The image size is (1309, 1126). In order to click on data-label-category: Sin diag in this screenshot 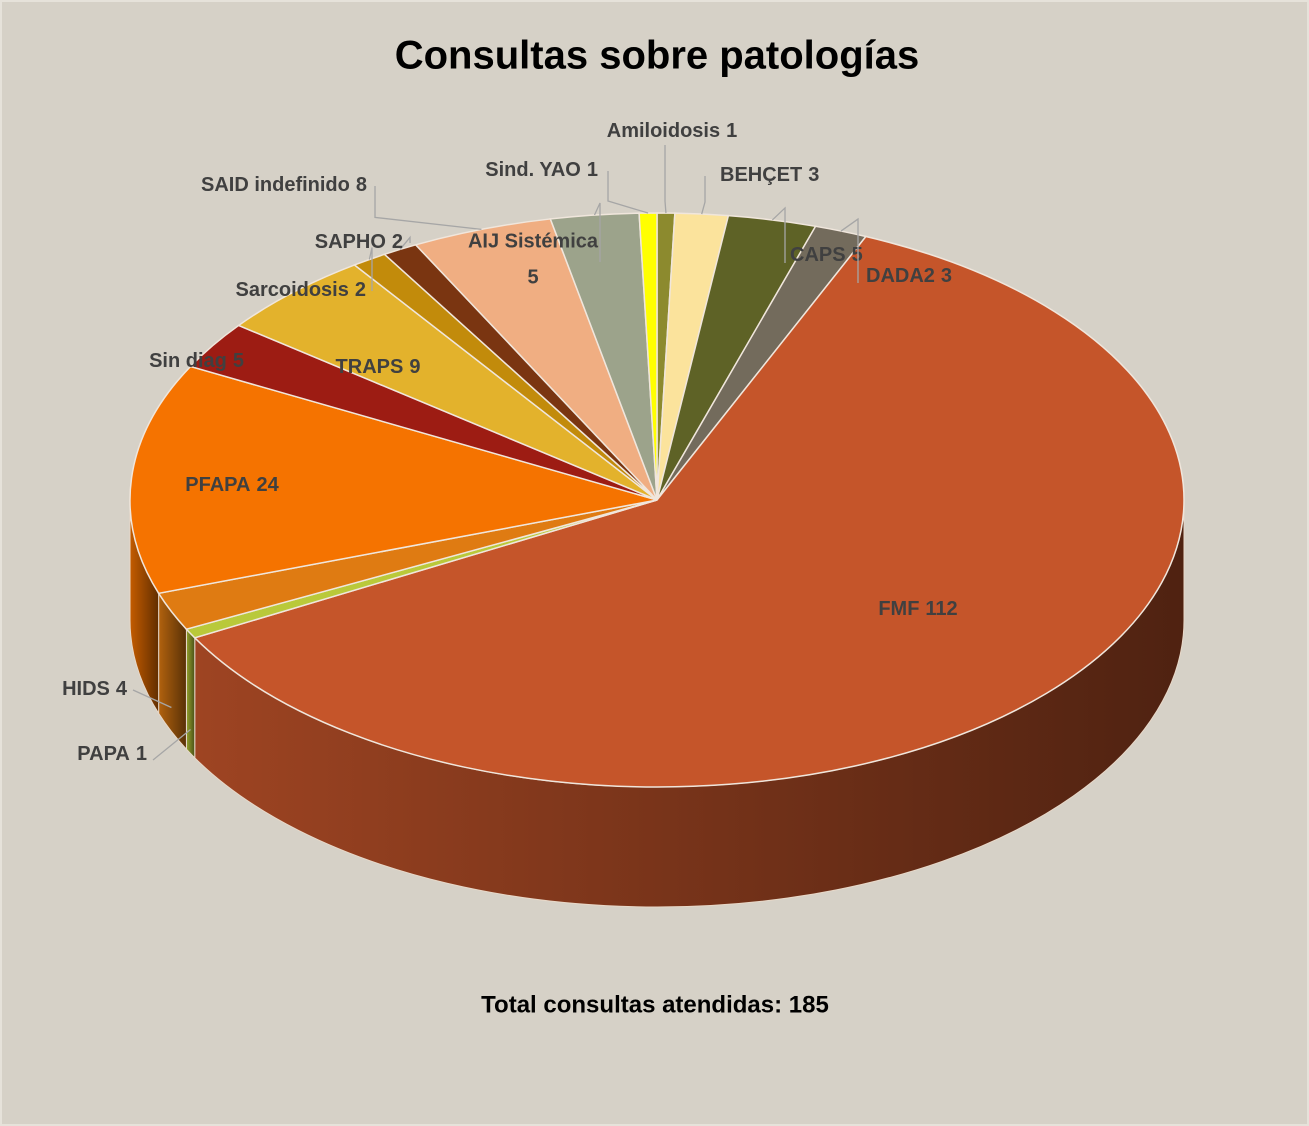, I will do `click(188, 361)`.